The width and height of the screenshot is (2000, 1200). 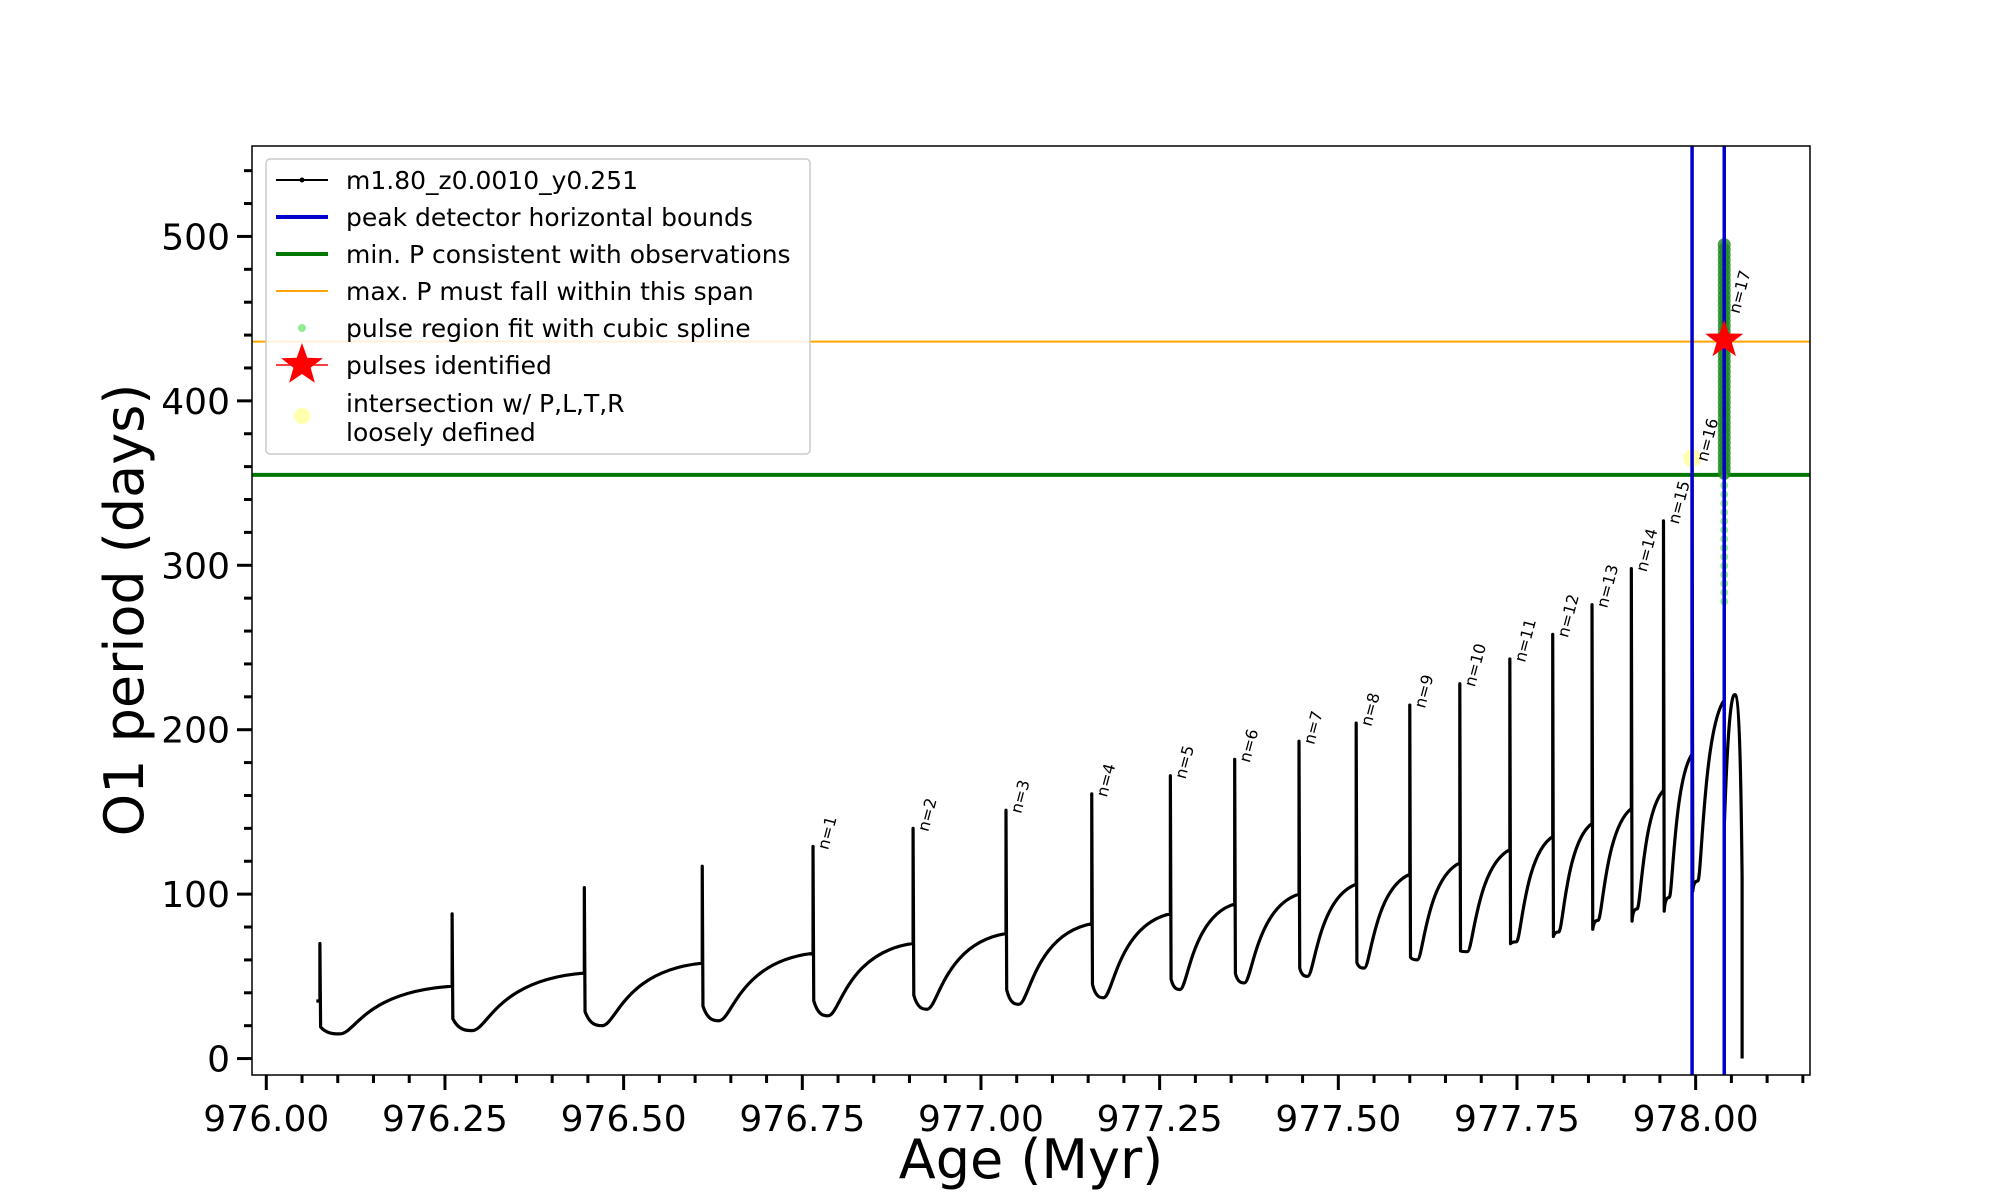 What do you see at coordinates (302, 363) in the screenshot?
I see `legend-swatch-star` at bounding box center [302, 363].